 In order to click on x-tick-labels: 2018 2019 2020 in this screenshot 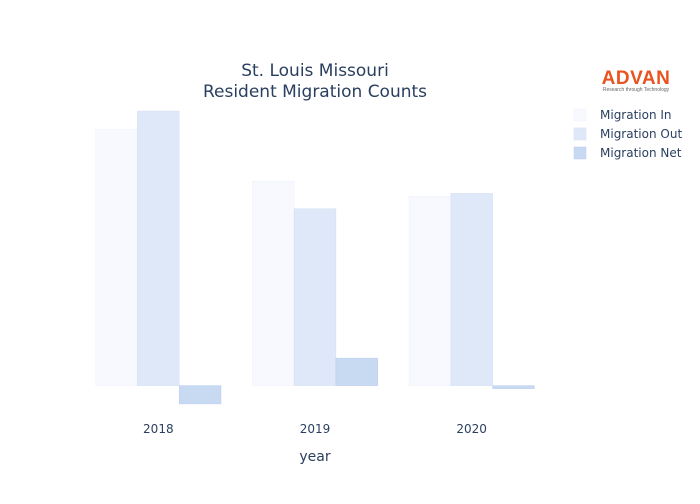, I will do `click(315, 429)`.